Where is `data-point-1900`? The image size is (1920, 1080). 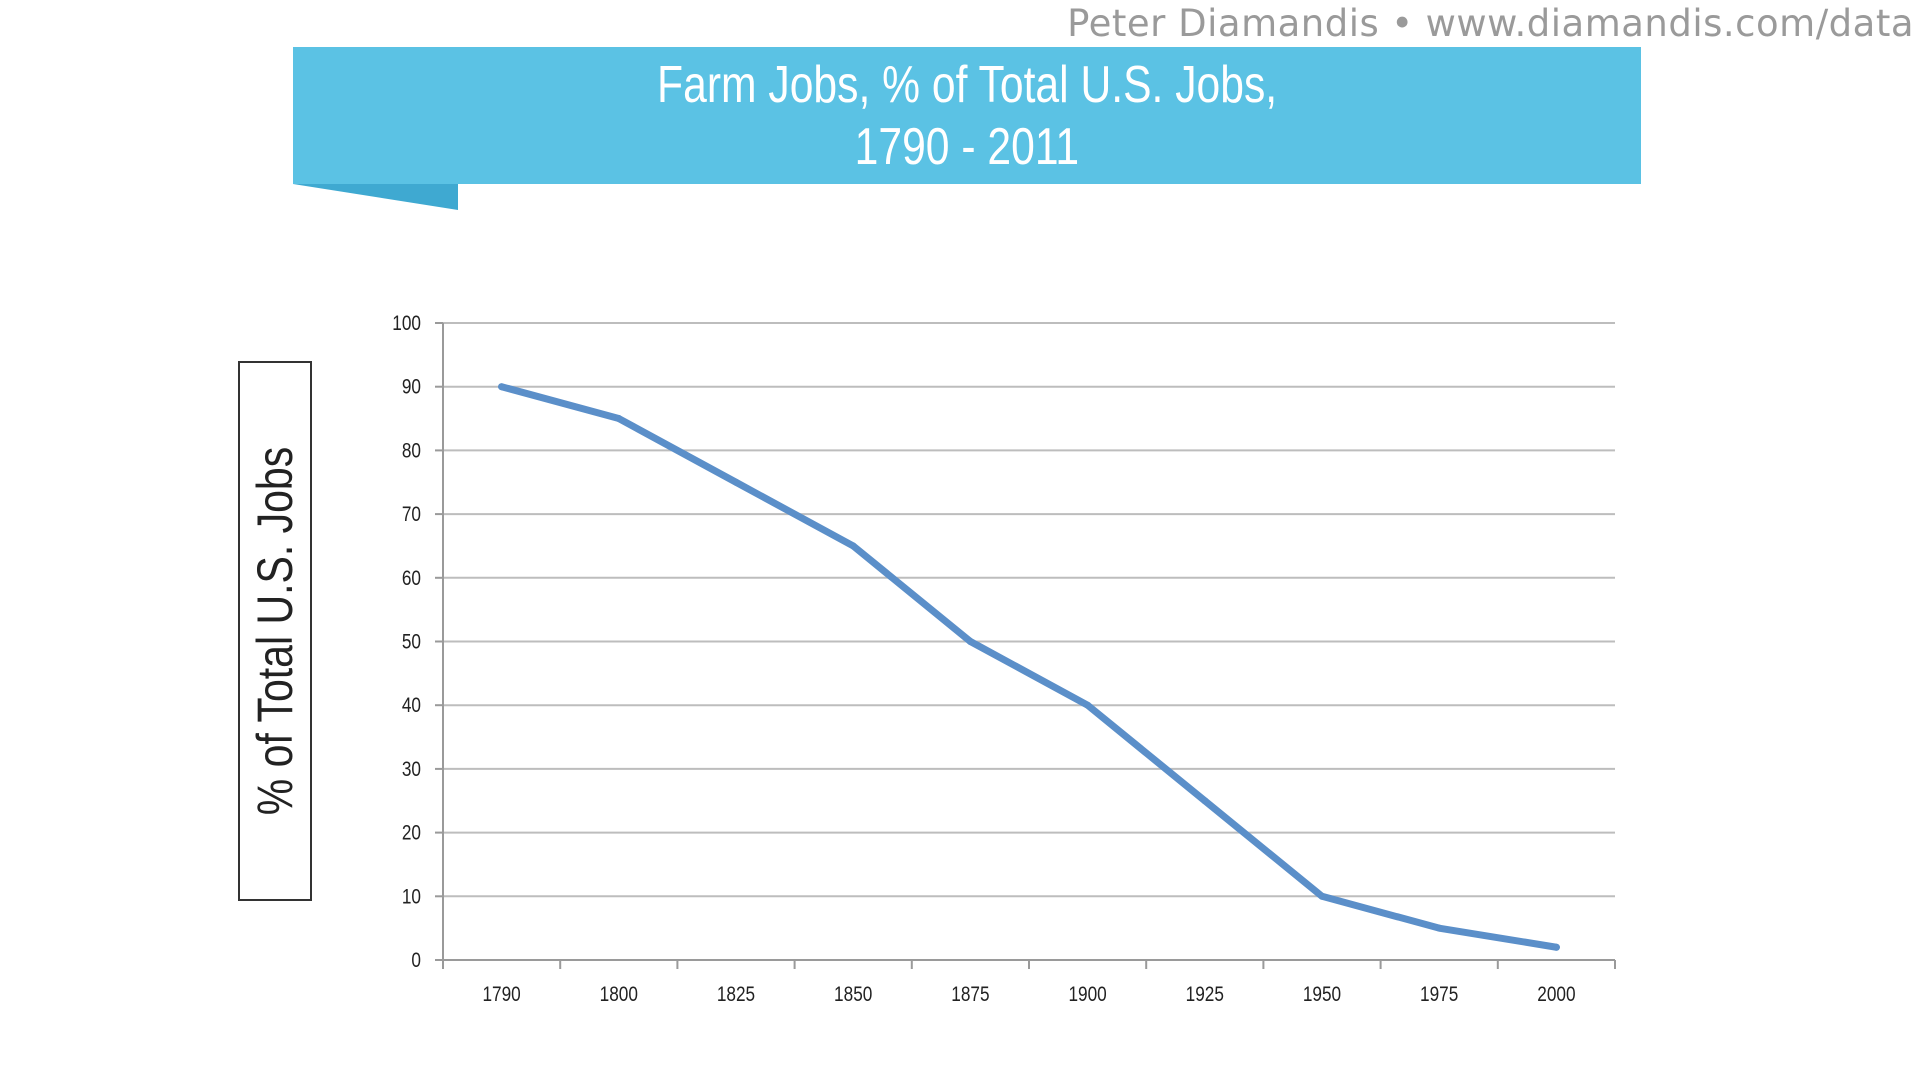 data-point-1900 is located at coordinates (1088, 705).